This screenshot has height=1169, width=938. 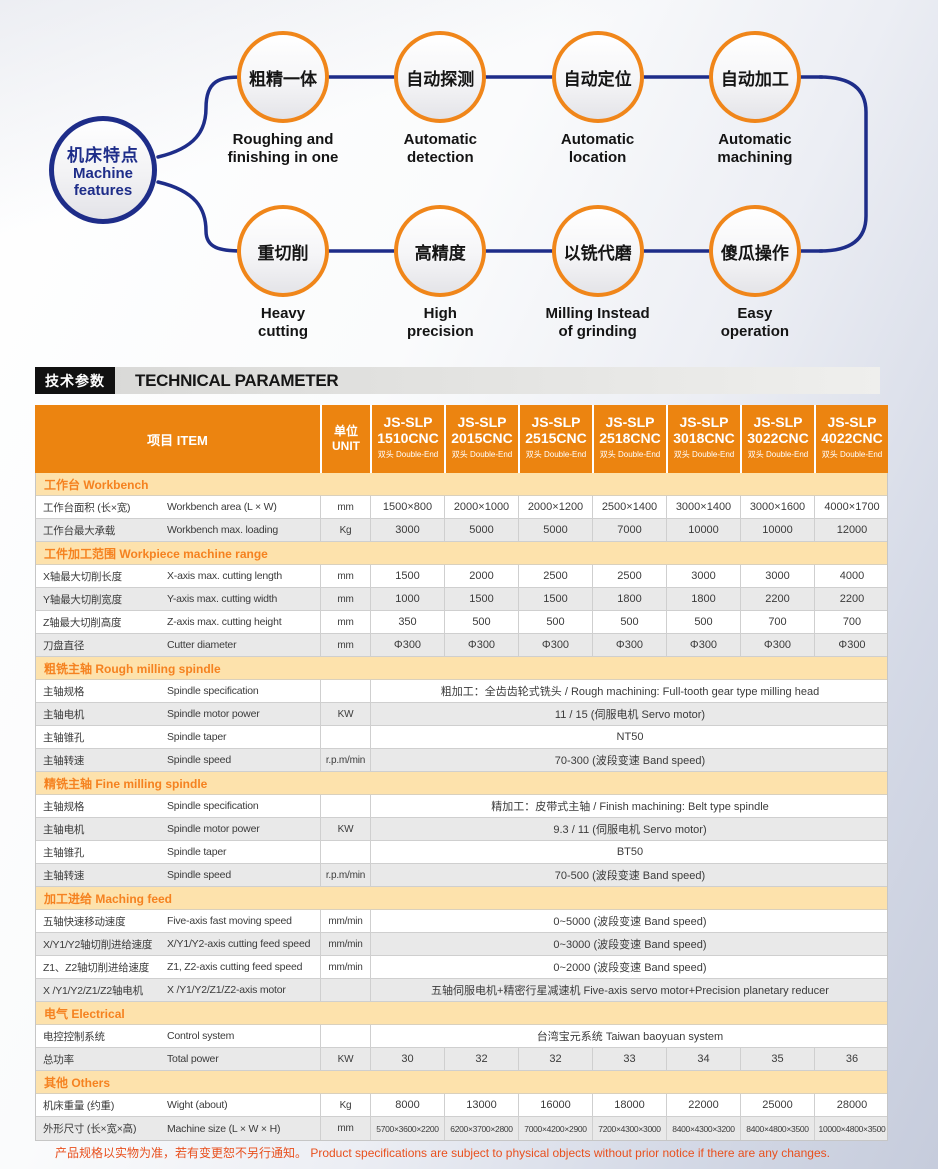 I want to click on value-cell: 700, so click(x=778, y=622).